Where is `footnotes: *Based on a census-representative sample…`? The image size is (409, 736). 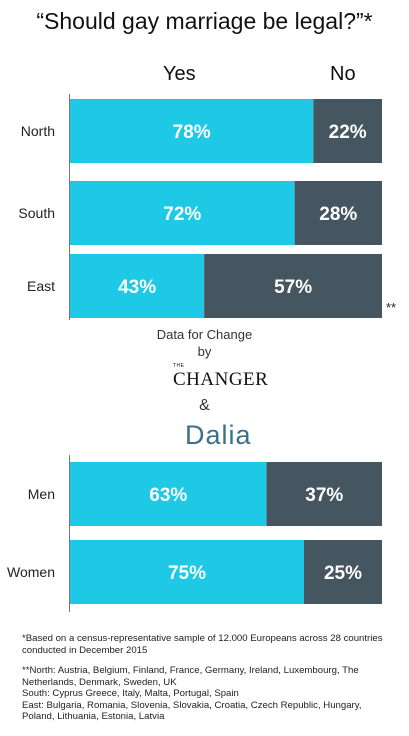 footnotes: *Based on a census-representative sample… is located at coordinates (208, 678).